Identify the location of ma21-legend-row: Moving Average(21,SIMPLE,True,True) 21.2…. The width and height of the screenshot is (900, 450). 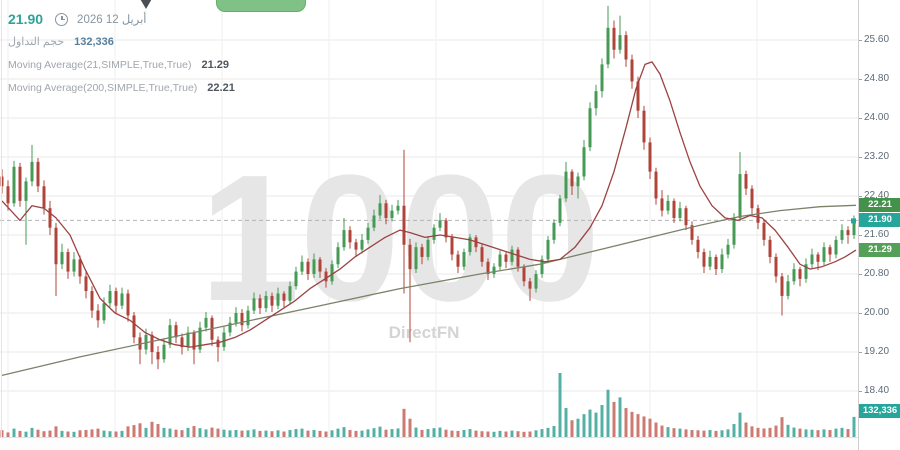
(121, 64).